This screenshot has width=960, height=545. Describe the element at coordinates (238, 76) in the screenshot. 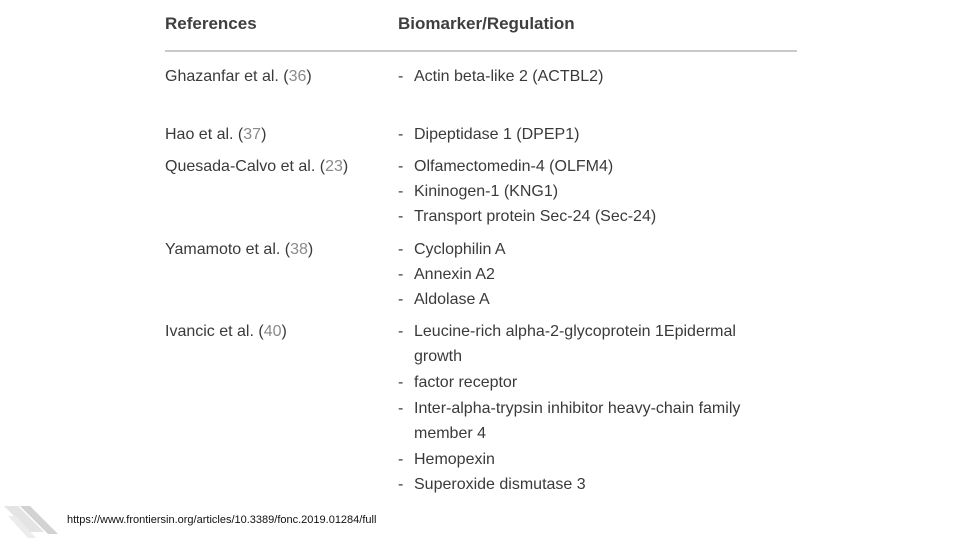

I see `reference-ghazanfar: Ghazanfar et al. (36)` at that location.